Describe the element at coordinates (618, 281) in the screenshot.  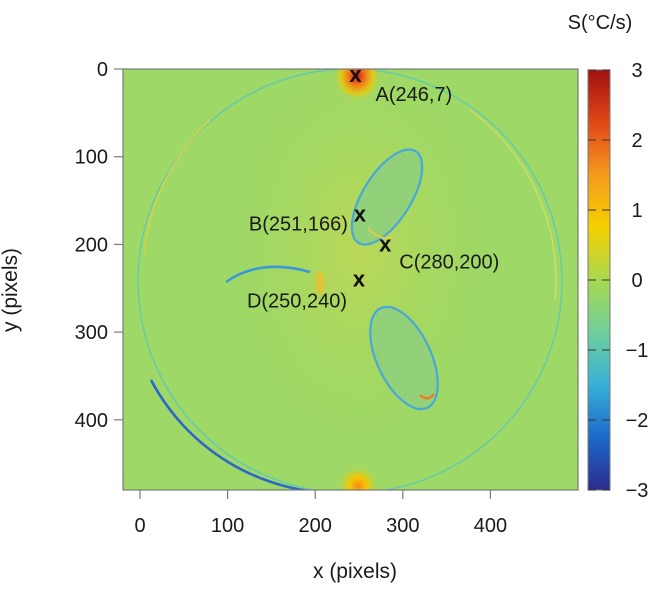
I see `colorbar-ticks: 3 2 1 0 −1 −2 −3` at that location.